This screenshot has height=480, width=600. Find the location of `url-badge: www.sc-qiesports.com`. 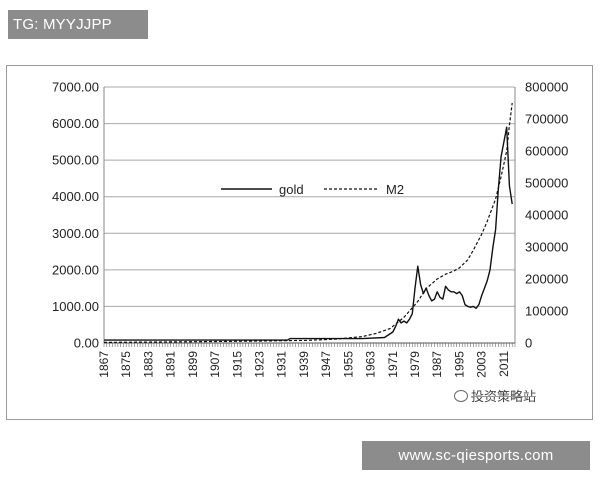

url-badge: www.sc-qiesports.com is located at coordinates (476, 455).